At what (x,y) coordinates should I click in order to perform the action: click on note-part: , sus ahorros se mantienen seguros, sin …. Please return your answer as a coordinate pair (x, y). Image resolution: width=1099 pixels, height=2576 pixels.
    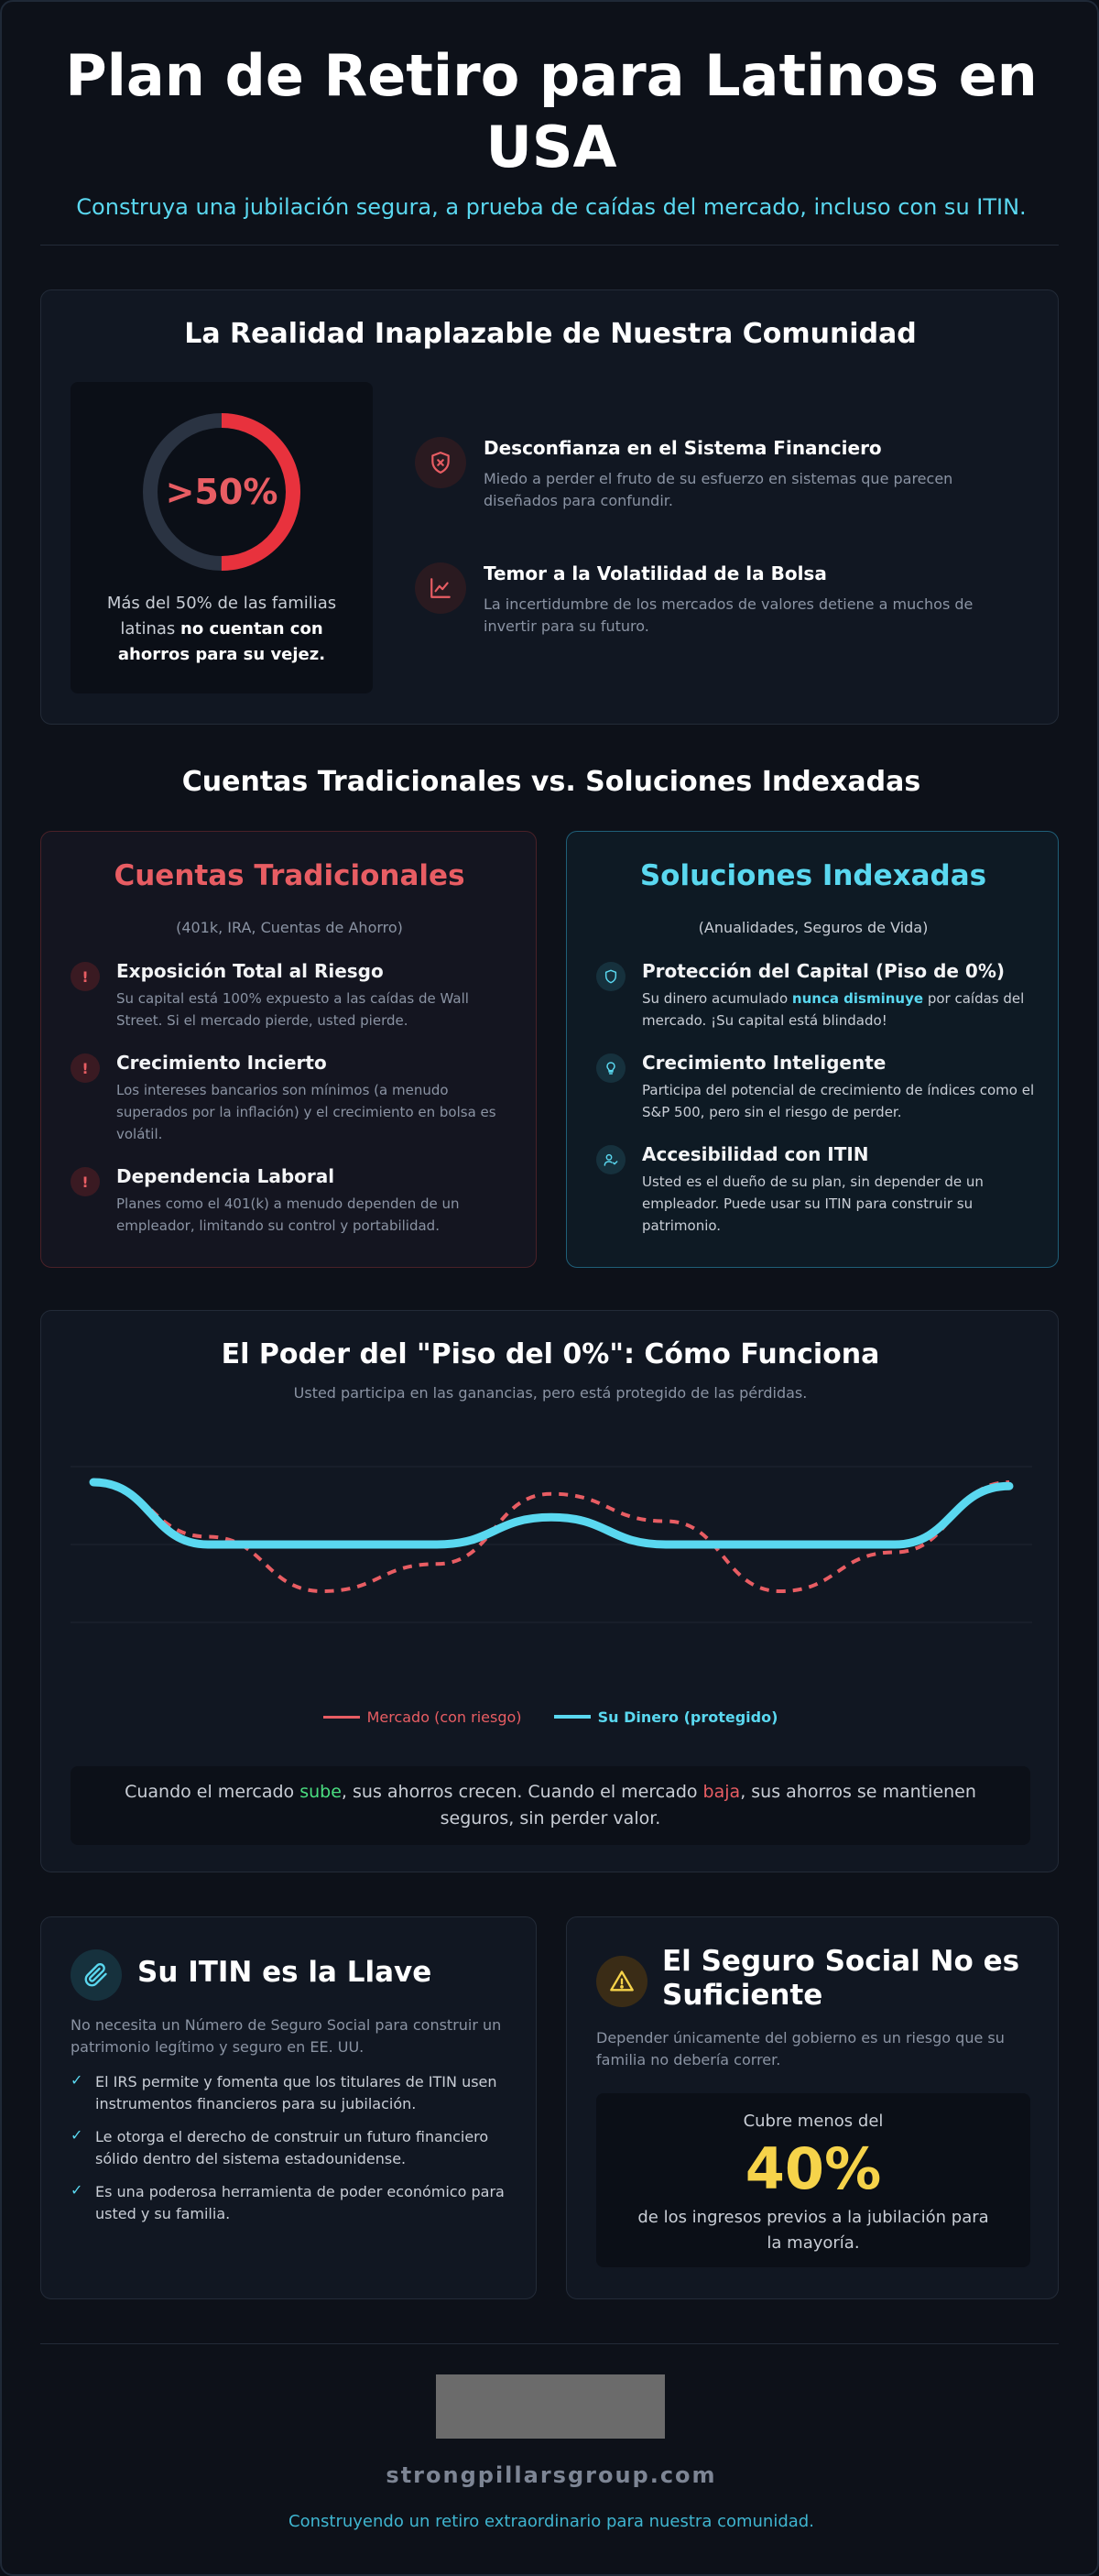
    Looking at the image, I should click on (708, 1805).